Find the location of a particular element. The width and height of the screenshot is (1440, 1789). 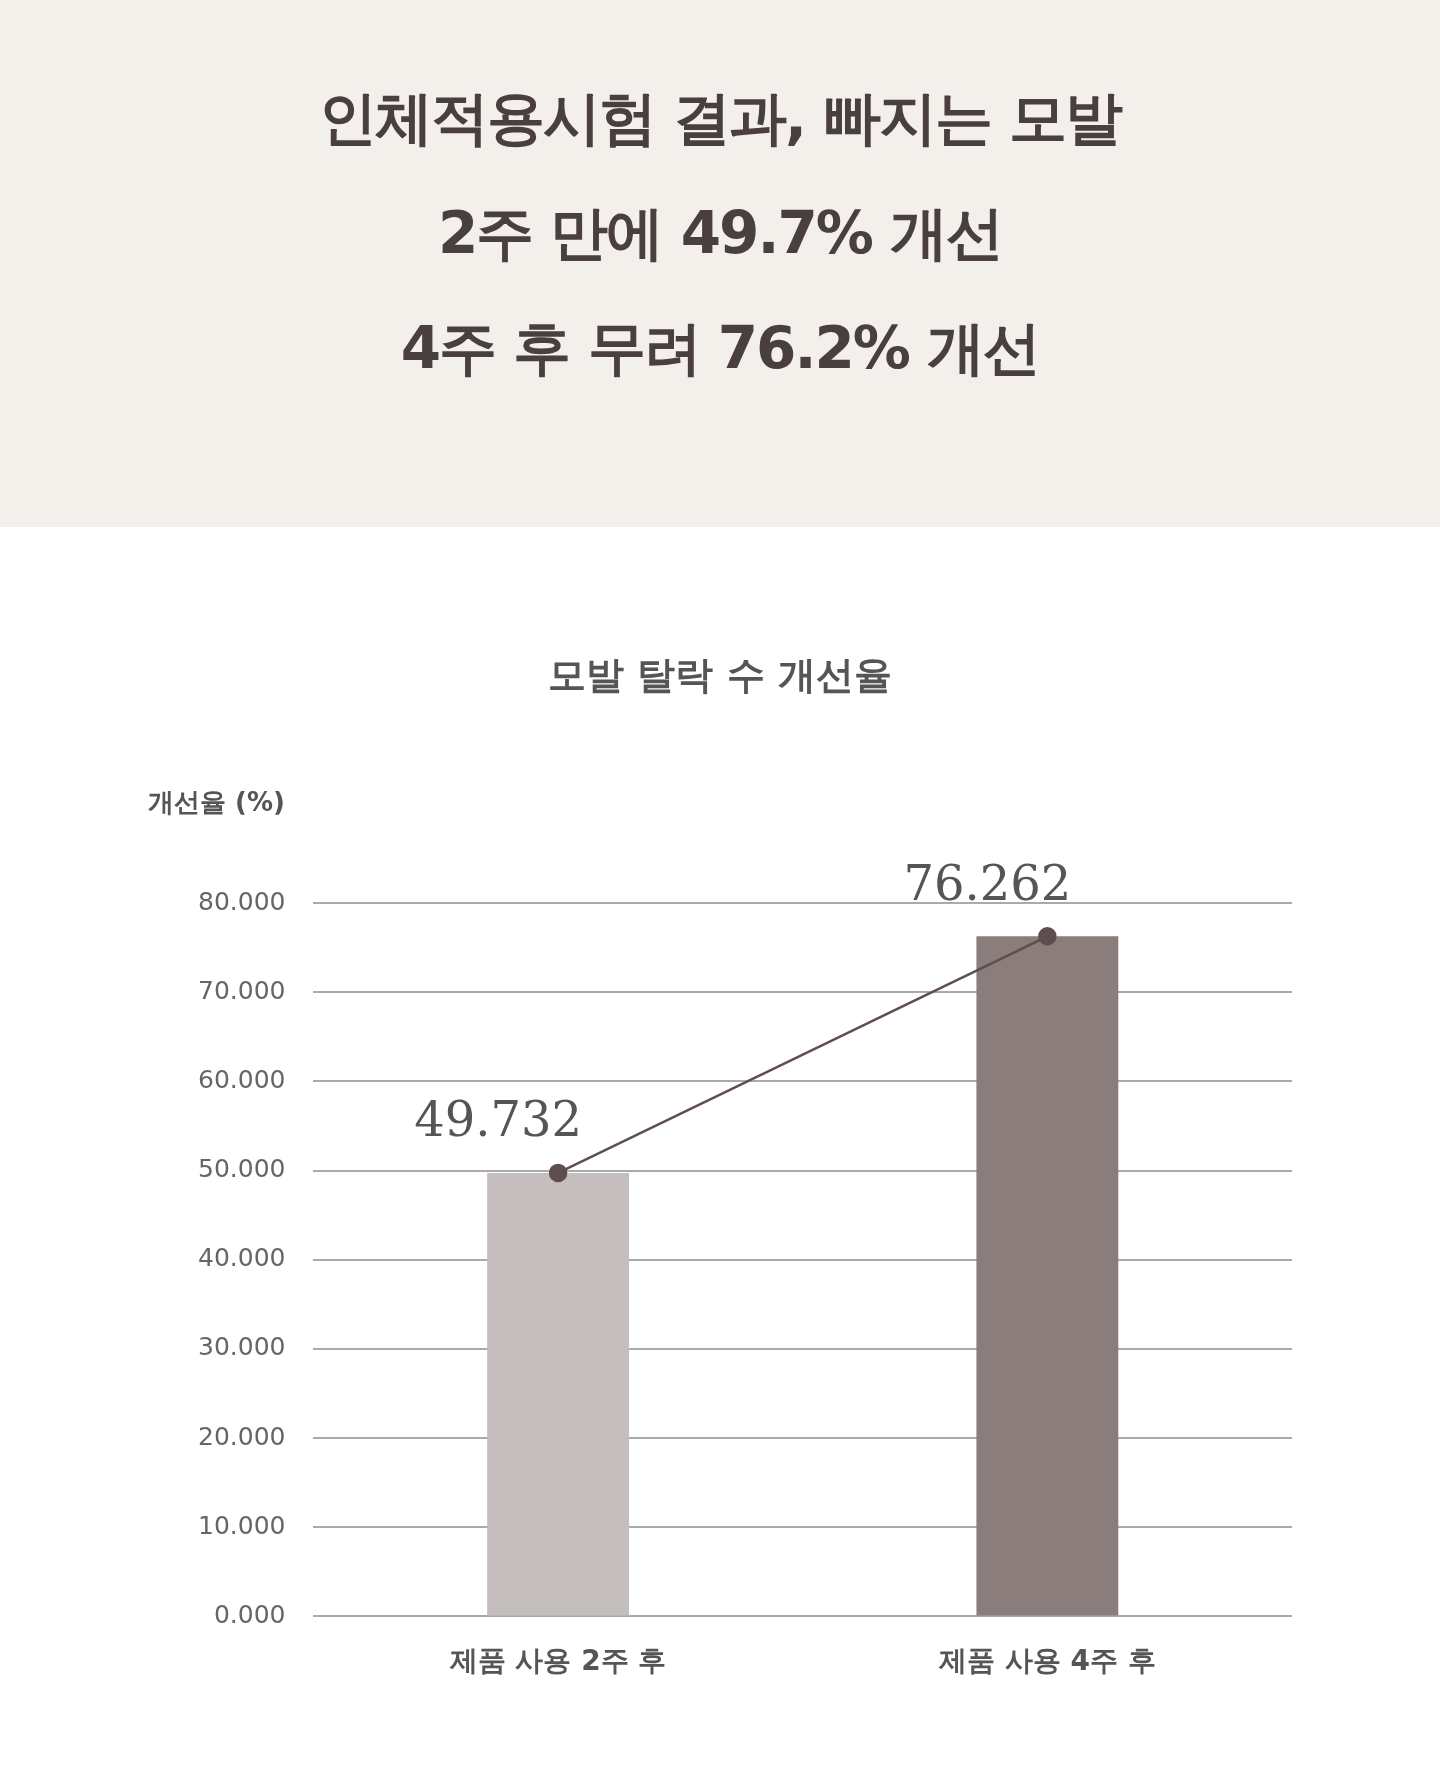

data-label: 49.732 is located at coordinates (498, 1119).